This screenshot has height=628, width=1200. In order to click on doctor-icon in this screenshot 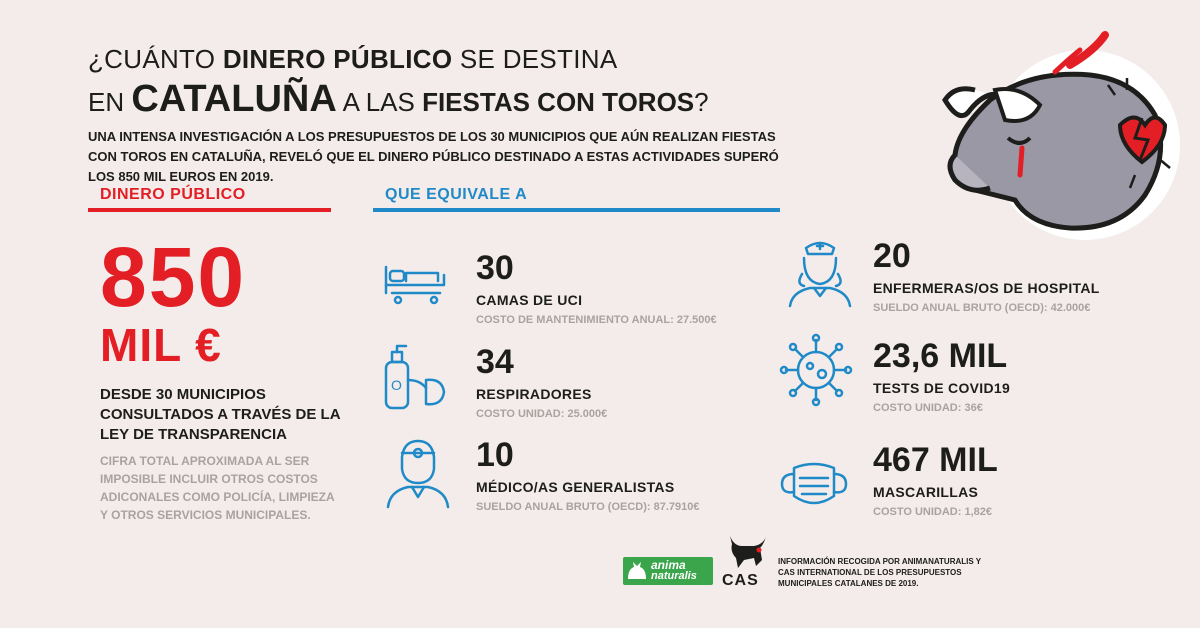, I will do `click(418, 474)`.